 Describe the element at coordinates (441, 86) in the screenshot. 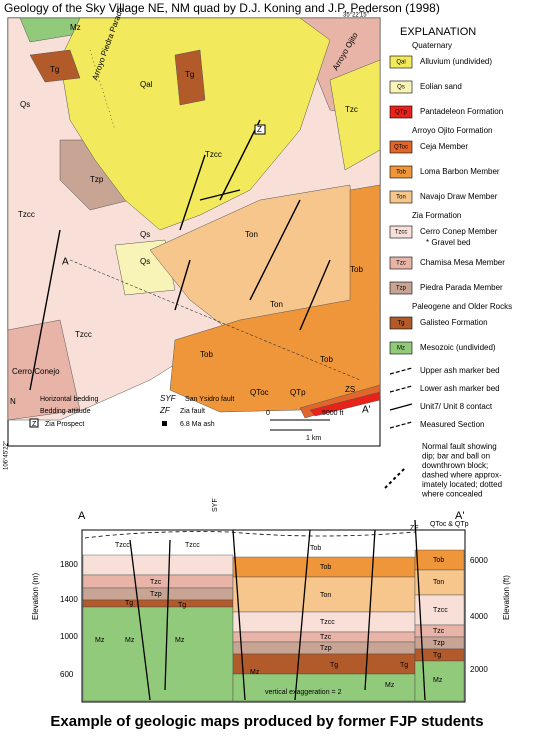

I see `legend-name: Eolian sand` at that location.